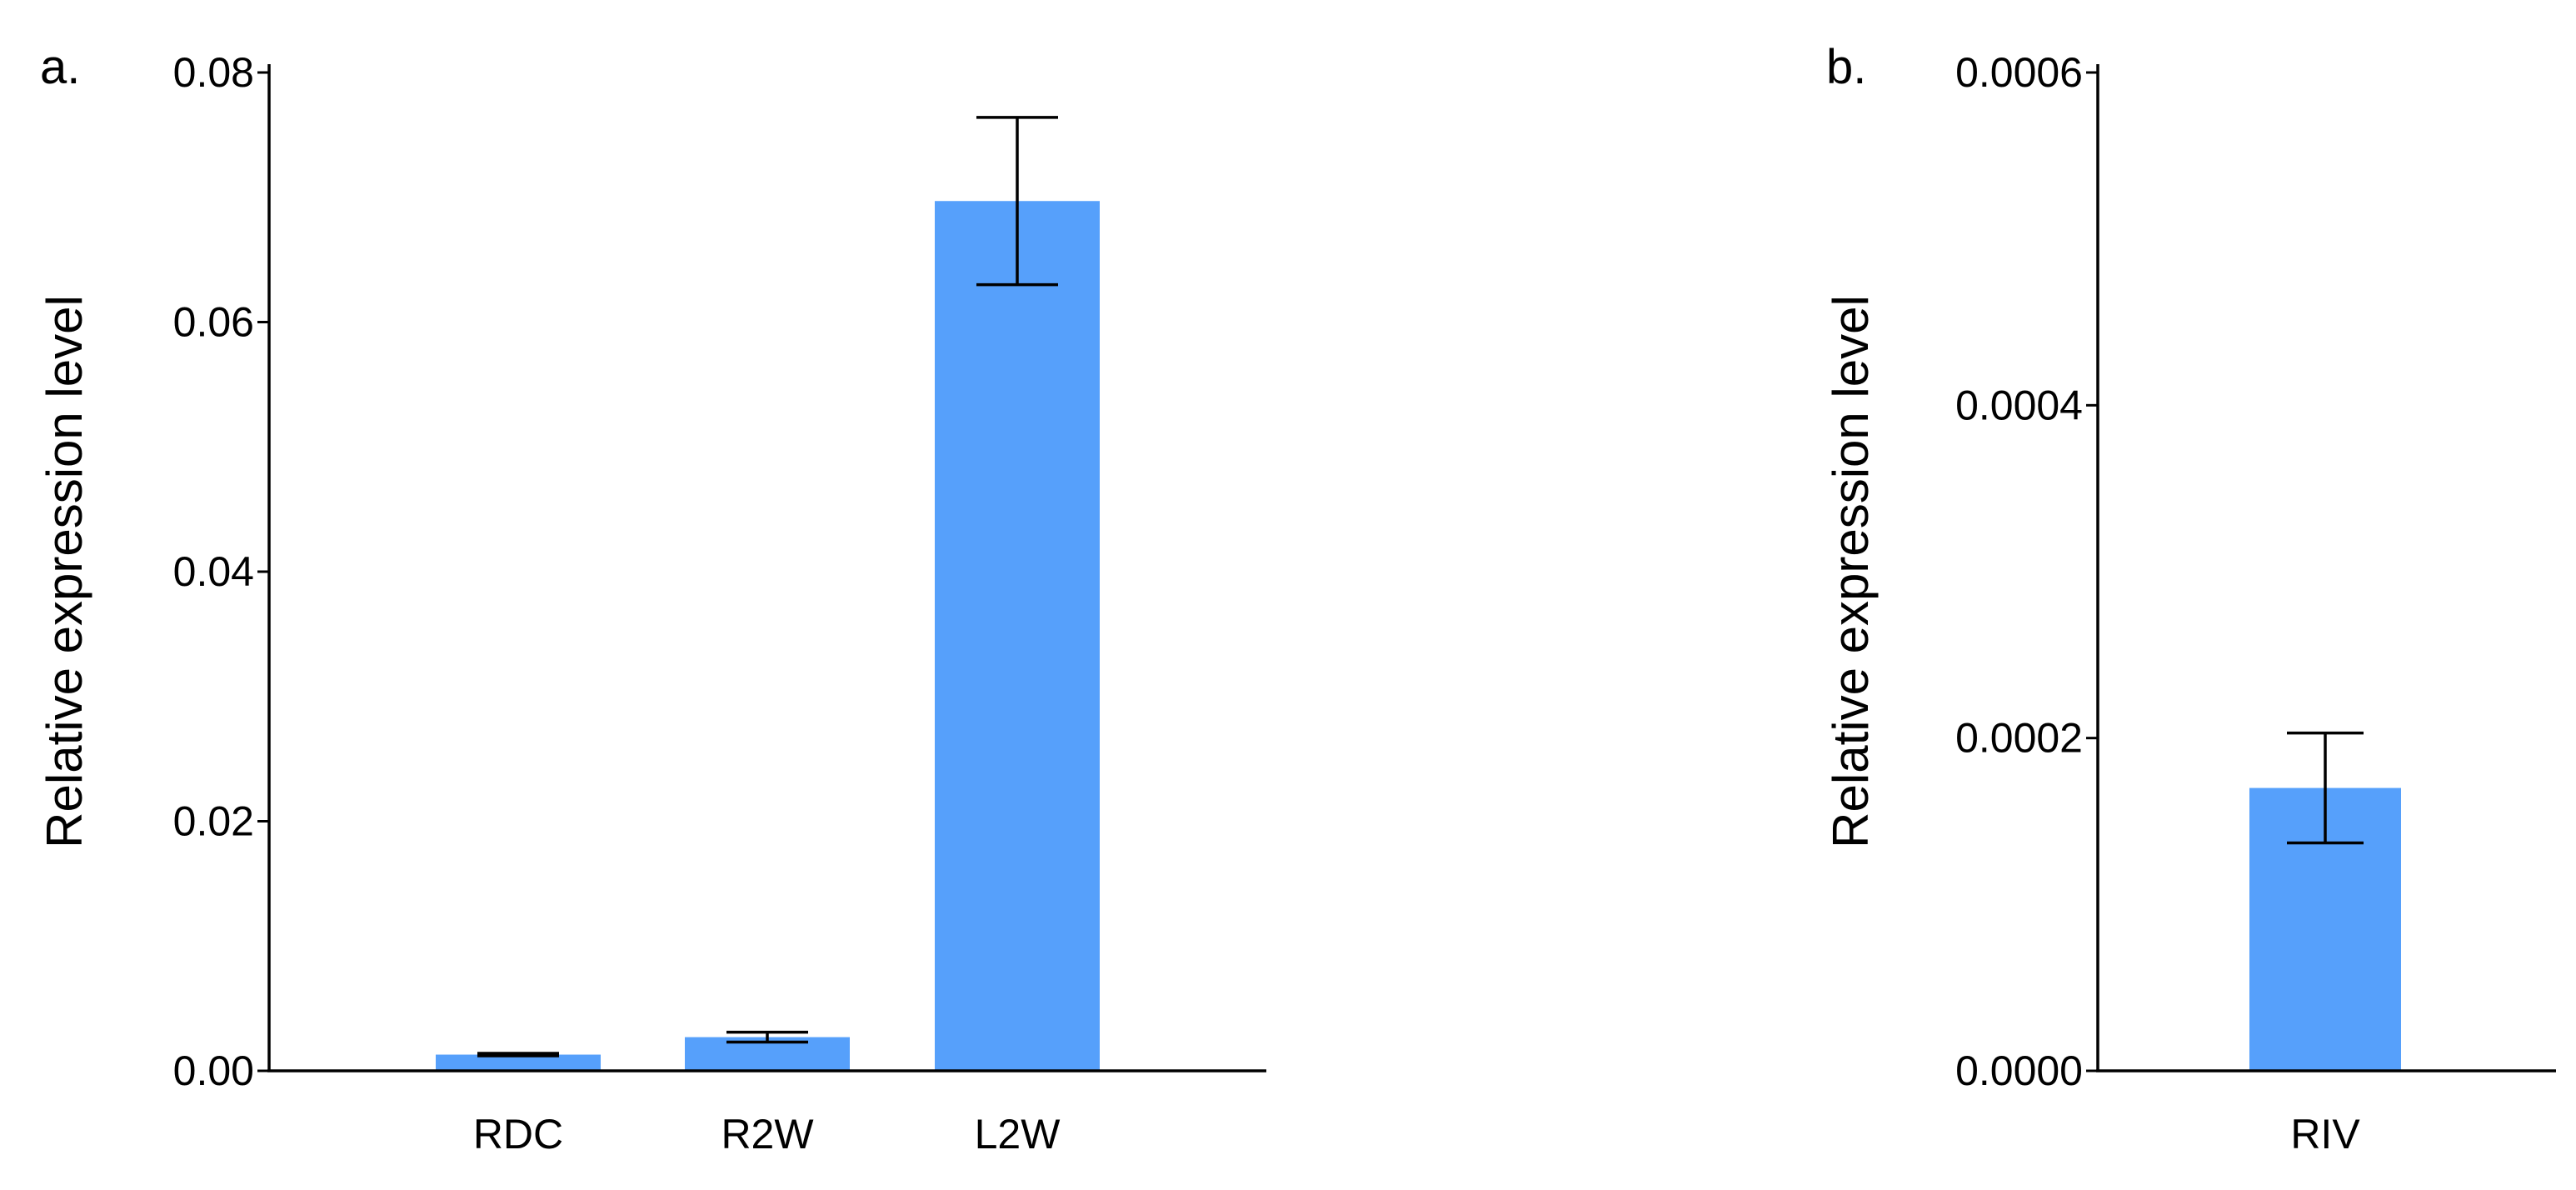  Describe the element at coordinates (60, 67) in the screenshot. I see `panel-label-a: a.` at that location.